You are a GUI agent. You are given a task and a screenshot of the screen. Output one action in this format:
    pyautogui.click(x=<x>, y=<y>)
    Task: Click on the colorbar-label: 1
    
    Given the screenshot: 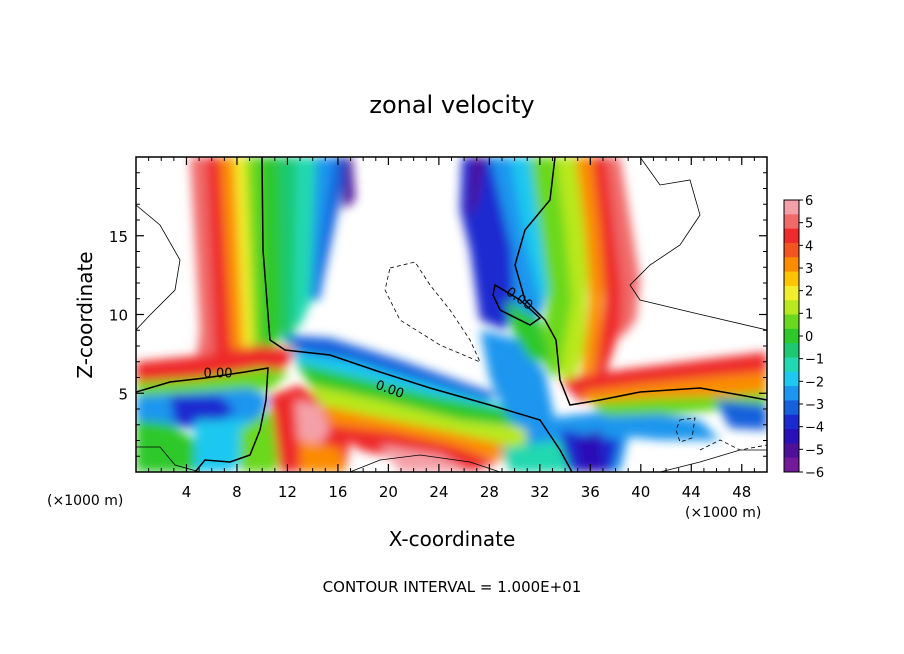 What is the action you would take?
    pyautogui.click(x=809, y=314)
    